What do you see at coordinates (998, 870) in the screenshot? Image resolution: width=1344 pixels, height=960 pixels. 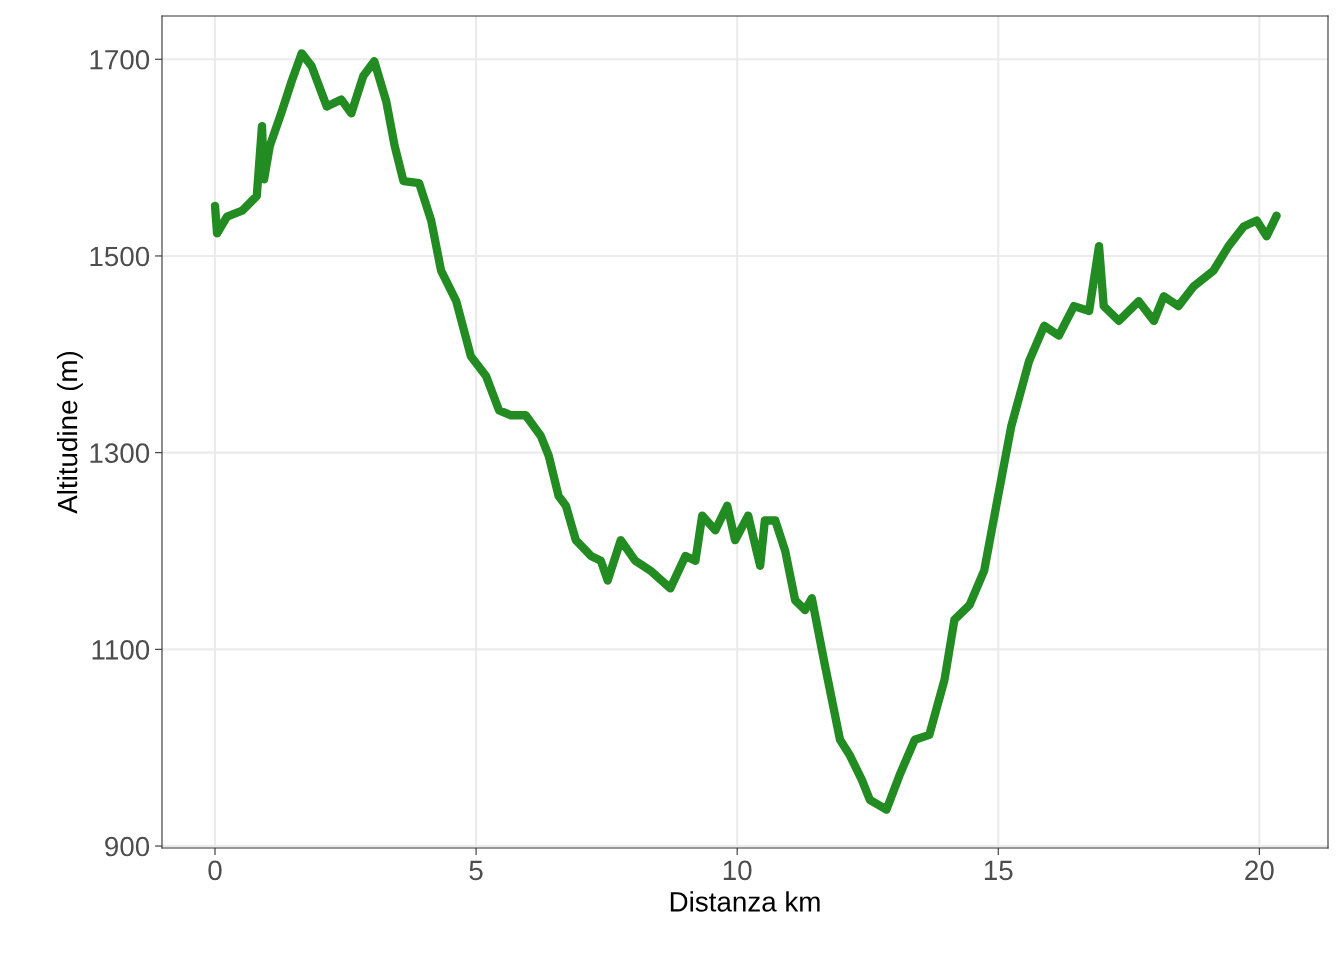 I see `x-tick-label: 15` at bounding box center [998, 870].